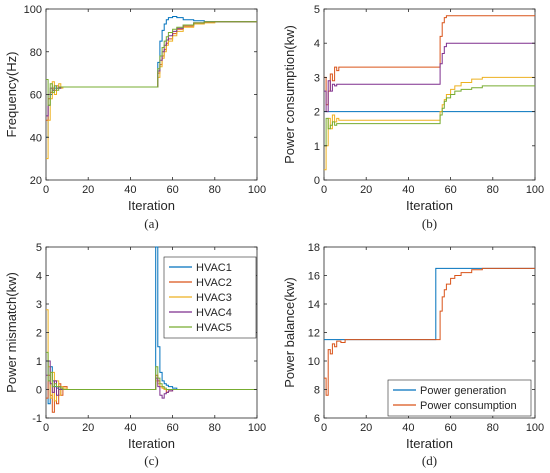 This screenshot has height=473, width=550. I want to click on y-tick-label: 8, so click(317, 391).